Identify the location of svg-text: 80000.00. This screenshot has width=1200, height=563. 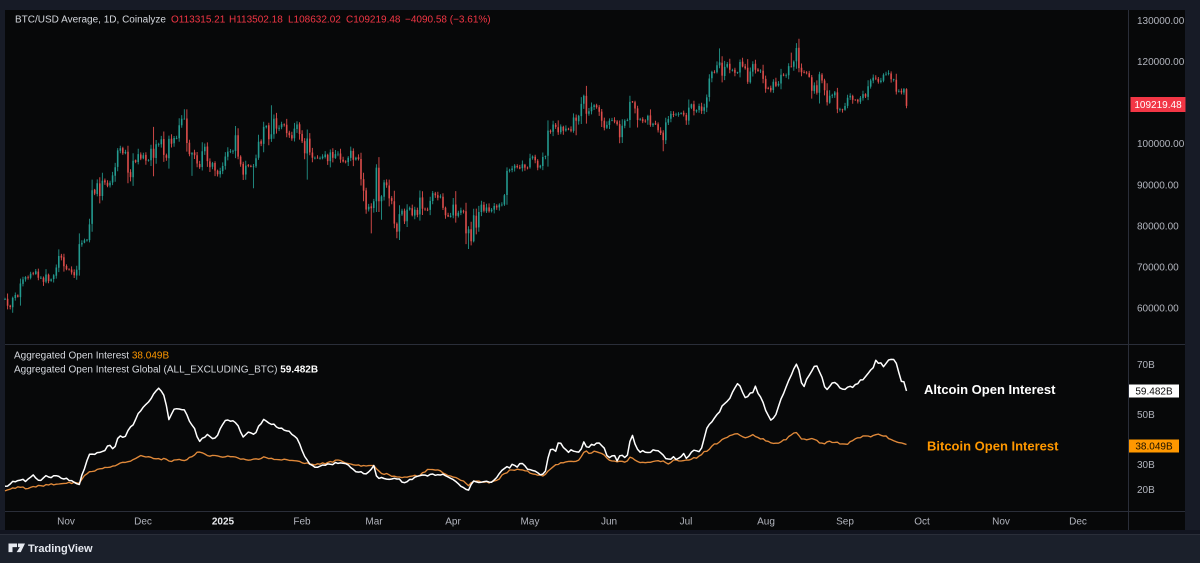
(1158, 226).